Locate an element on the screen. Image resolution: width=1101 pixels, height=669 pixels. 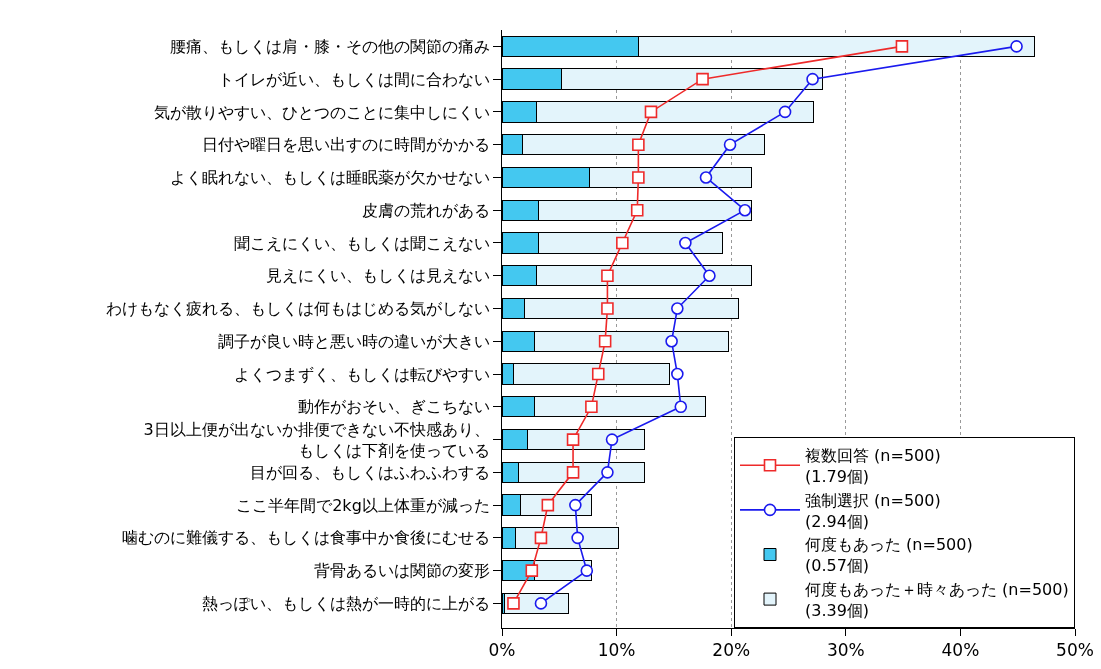
y-tick-label: ここ半年間で2kg以上体重が減った is located at coordinates (363, 505).